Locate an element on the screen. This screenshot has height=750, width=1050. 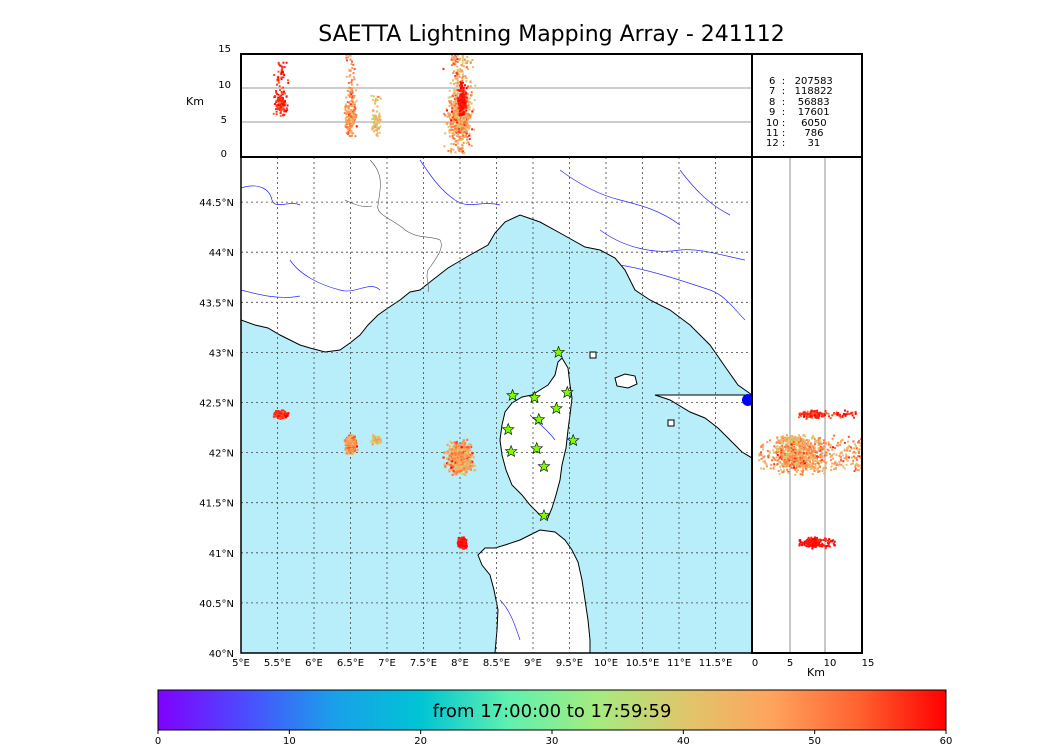
lat-tick-label: 40.5°N is located at coordinates (216, 604).